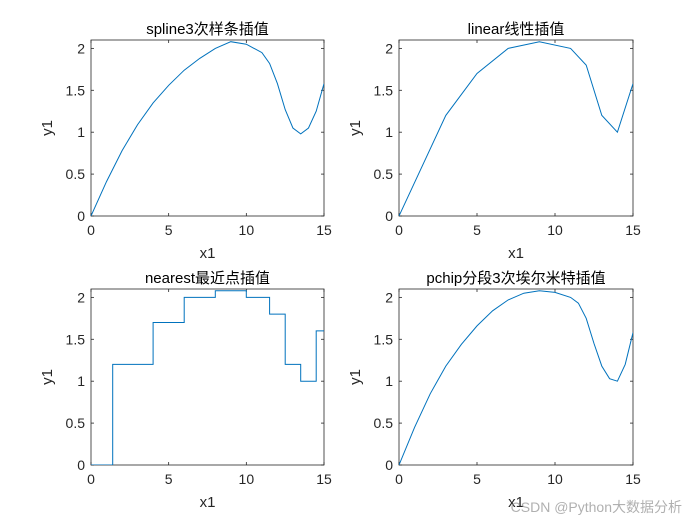  I want to click on subplot-title: pchip分段3次埃尔米特插值, so click(515, 278).